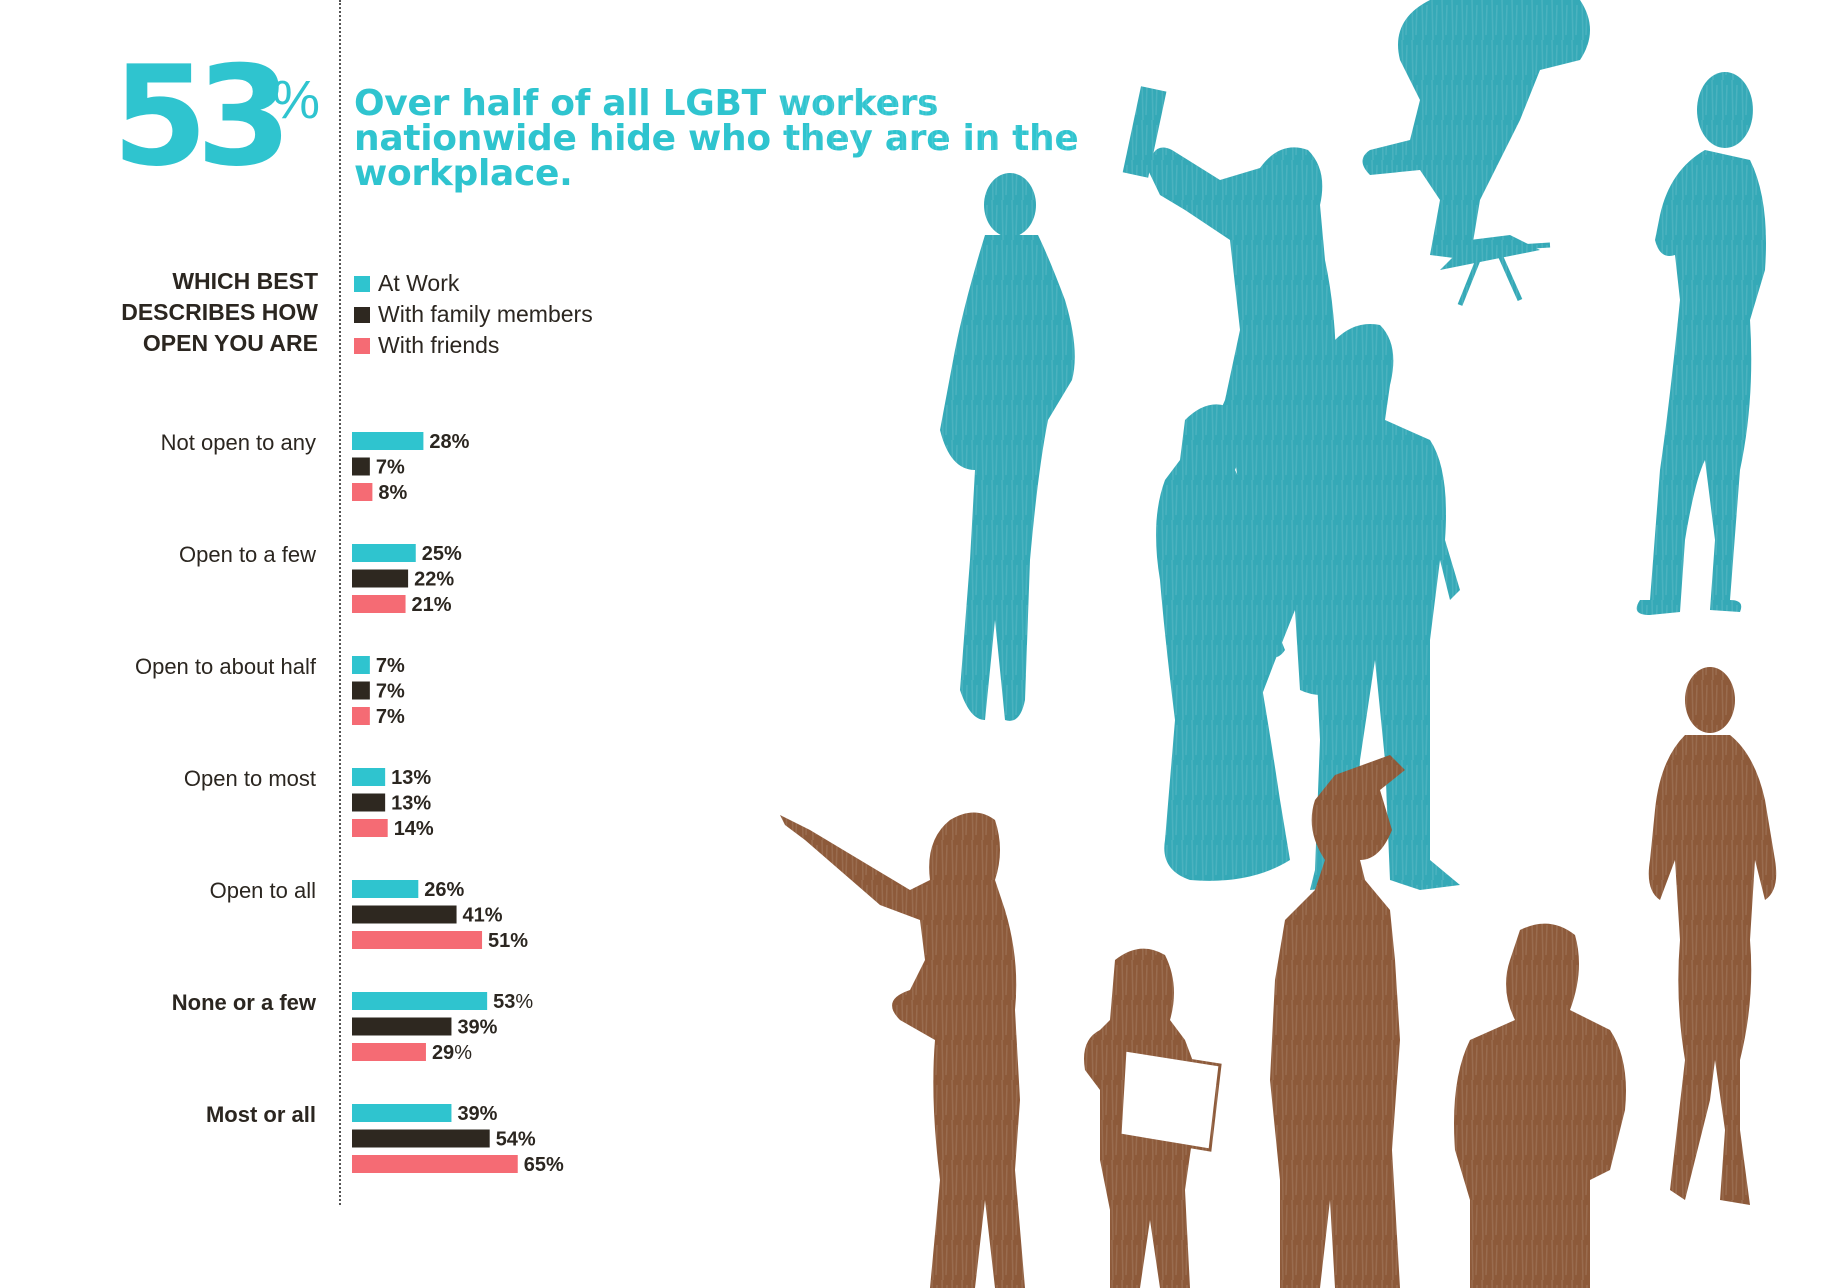 This screenshot has width=1830, height=1288. Describe the element at coordinates (261, 1114) in the screenshot. I see `category-label: Most or all` at that location.